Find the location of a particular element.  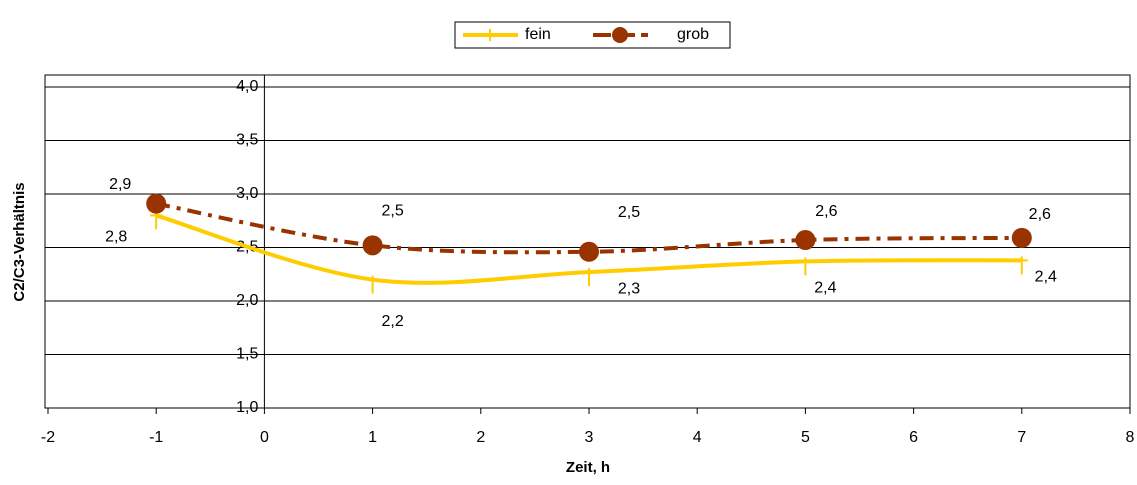

x-tick-label: 0 is located at coordinates (264, 437).